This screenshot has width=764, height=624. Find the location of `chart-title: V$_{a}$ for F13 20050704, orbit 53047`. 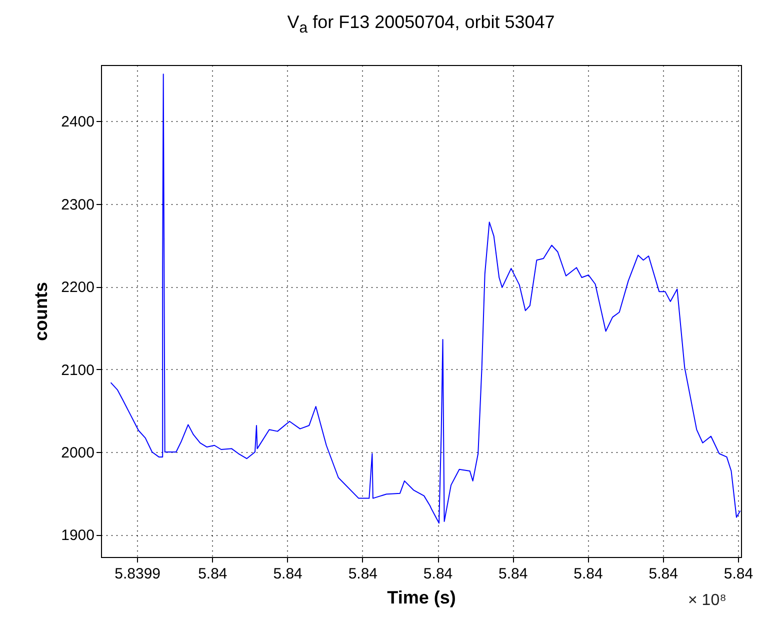

chart-title: V$_{a}$ for F13 20050704, orbit 53047 is located at coordinates (421, 24).